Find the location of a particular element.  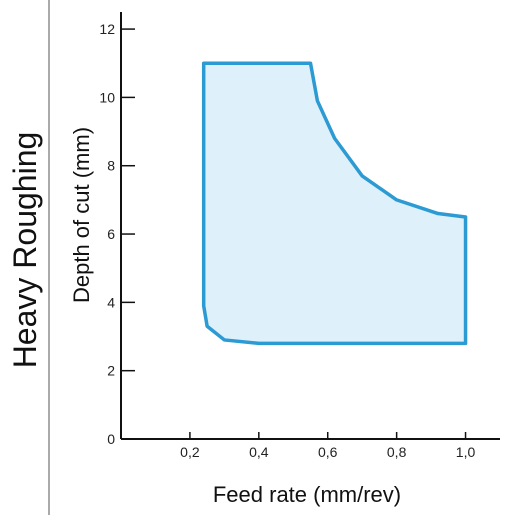

x-tick-label: 0,4 is located at coordinates (259, 452).